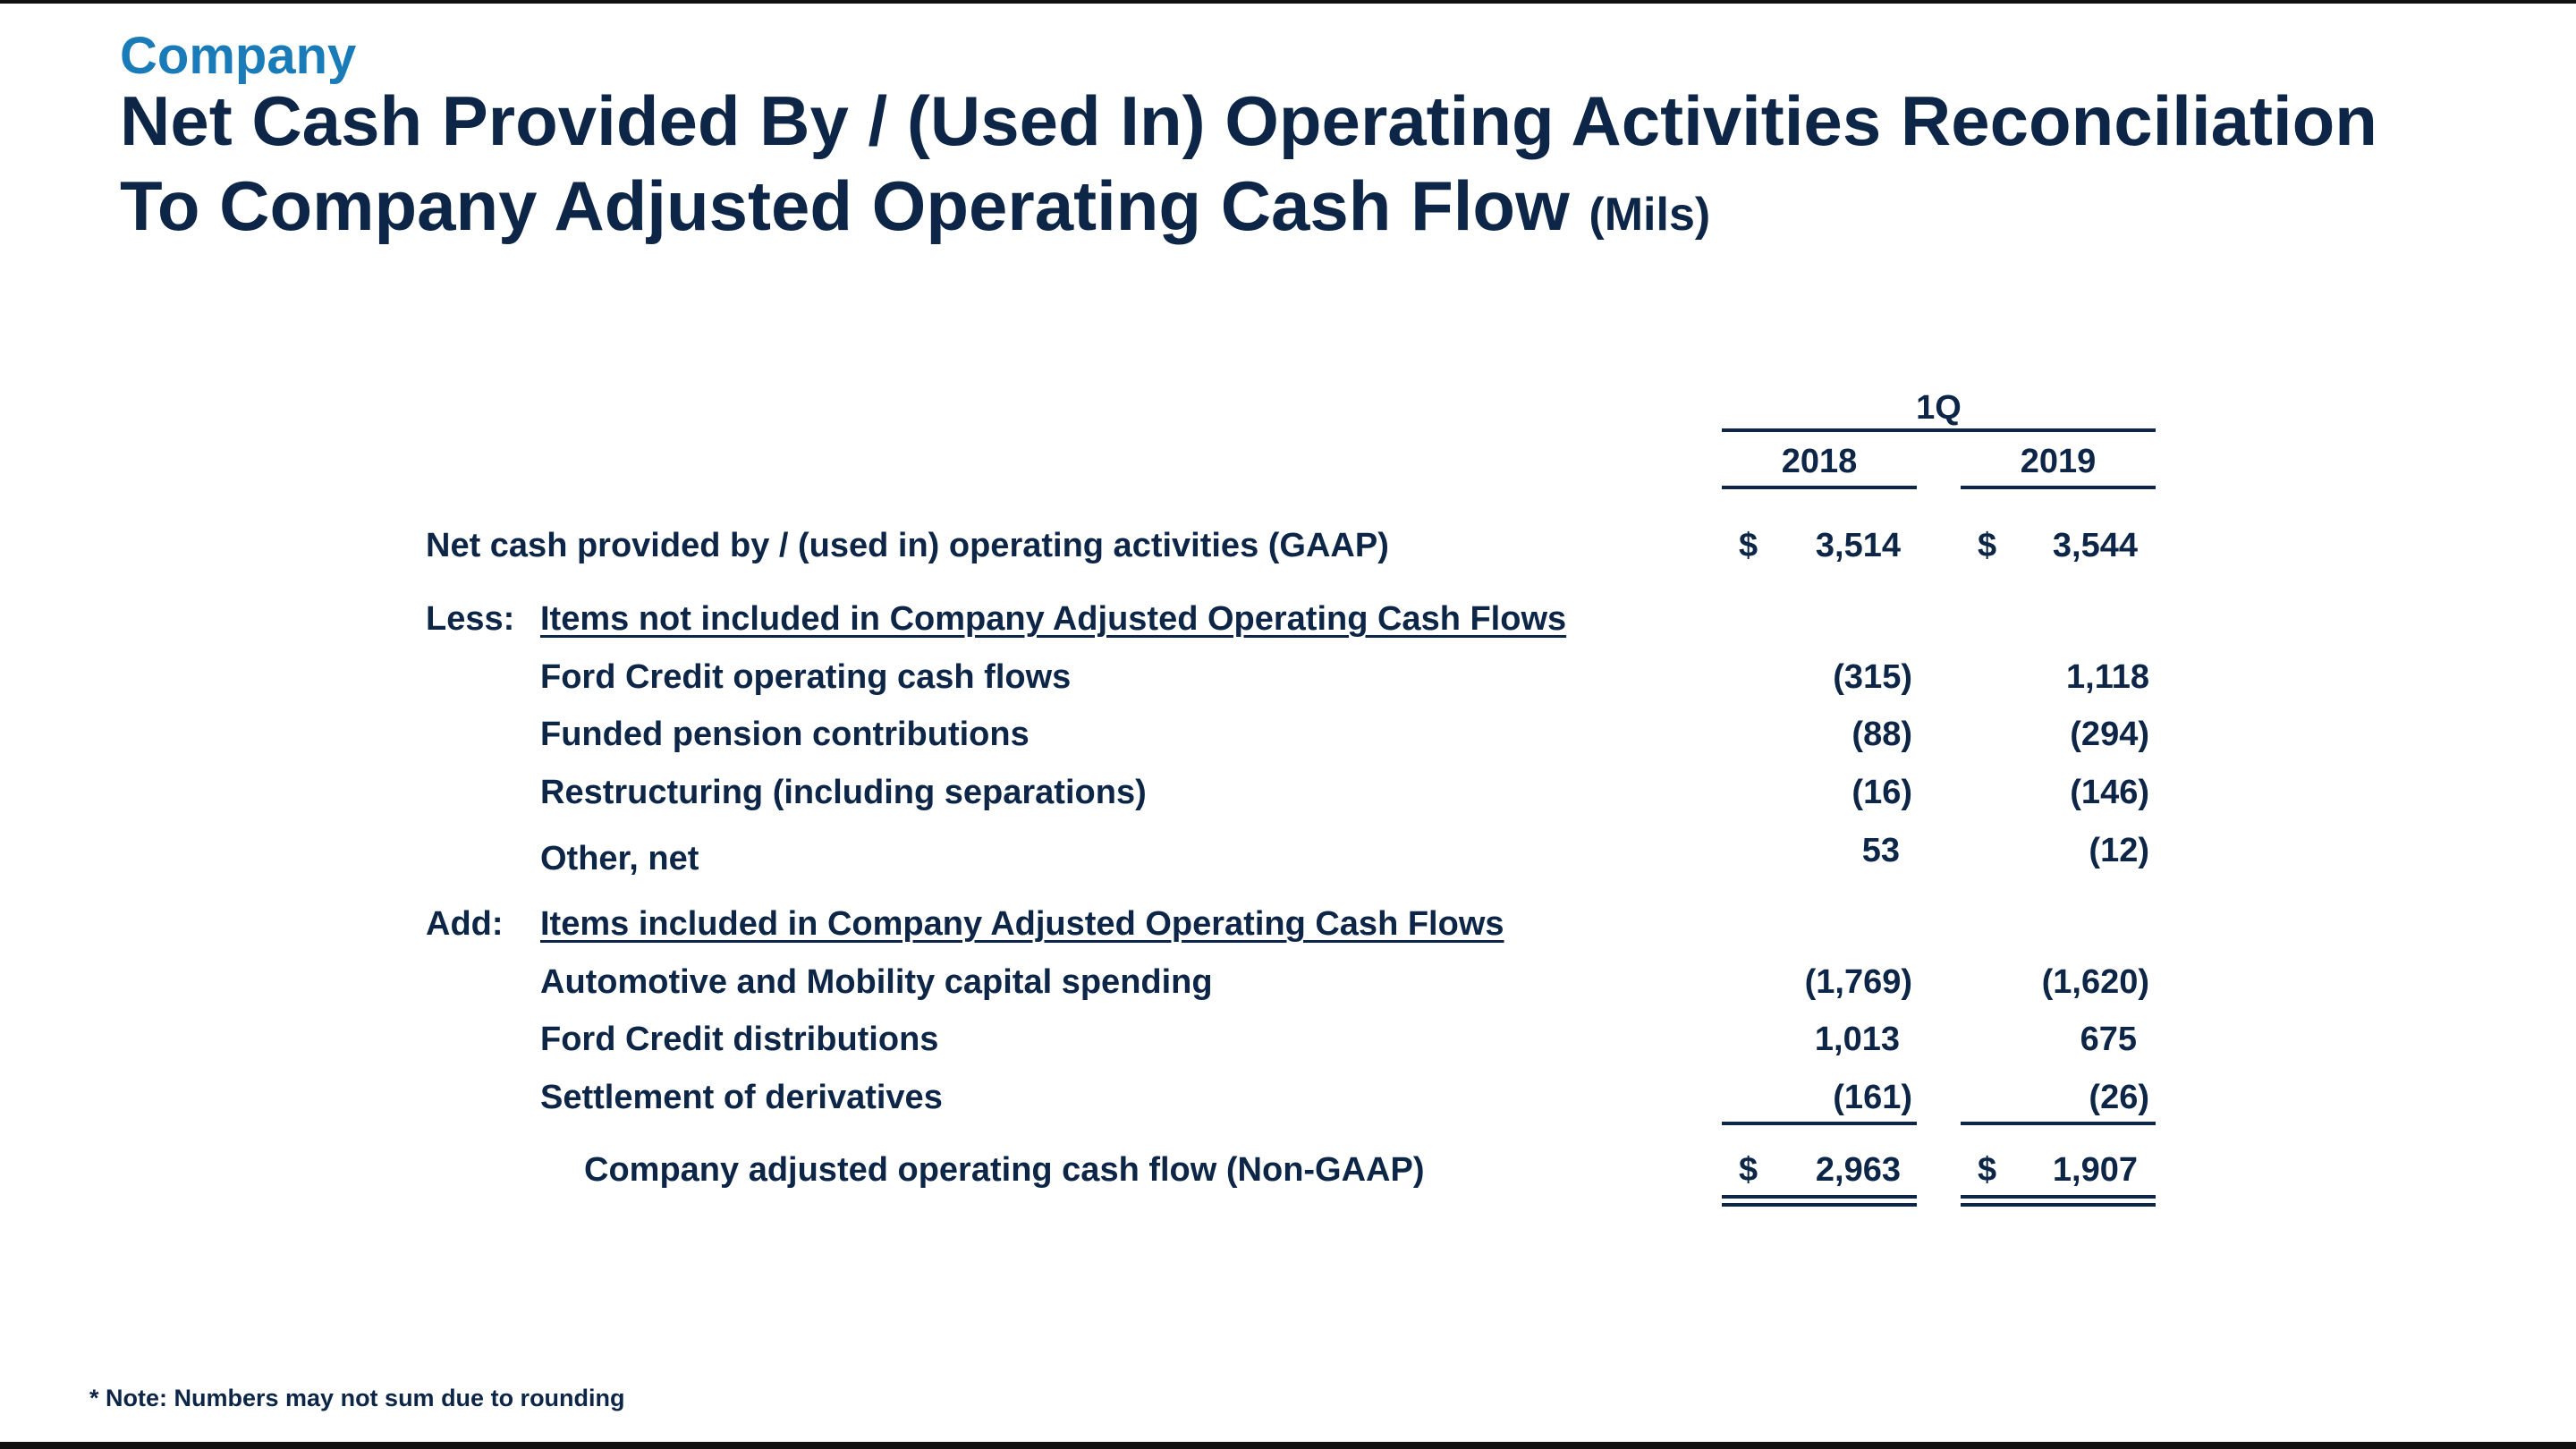 The width and height of the screenshot is (2576, 1449). I want to click on total-double-rule-2019-top, so click(2058, 1197).